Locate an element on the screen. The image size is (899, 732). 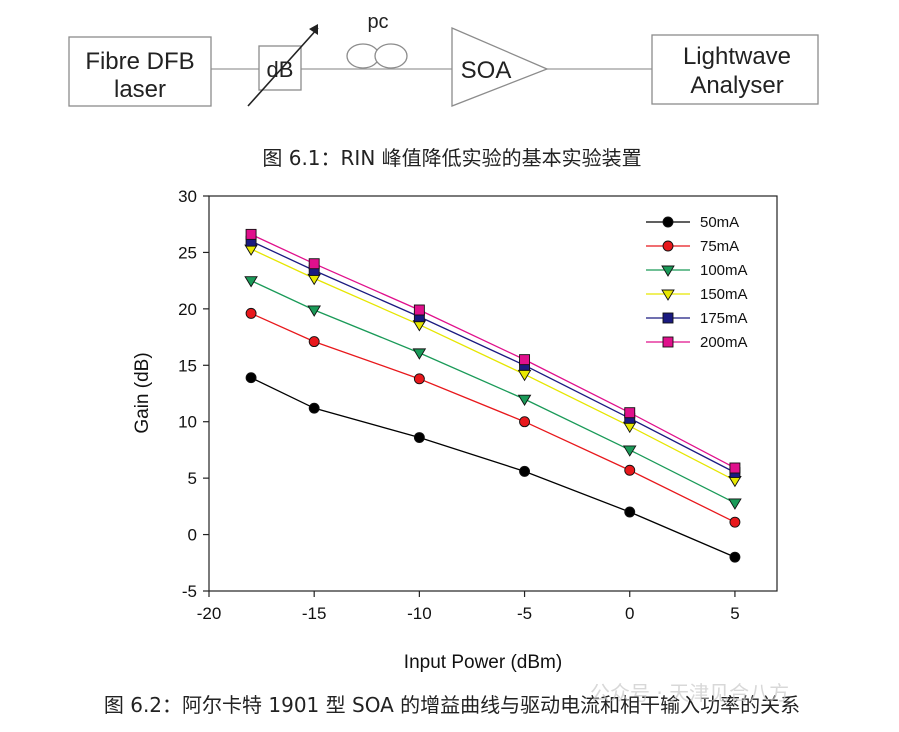
attenuator-box is located at coordinates (280, 68).